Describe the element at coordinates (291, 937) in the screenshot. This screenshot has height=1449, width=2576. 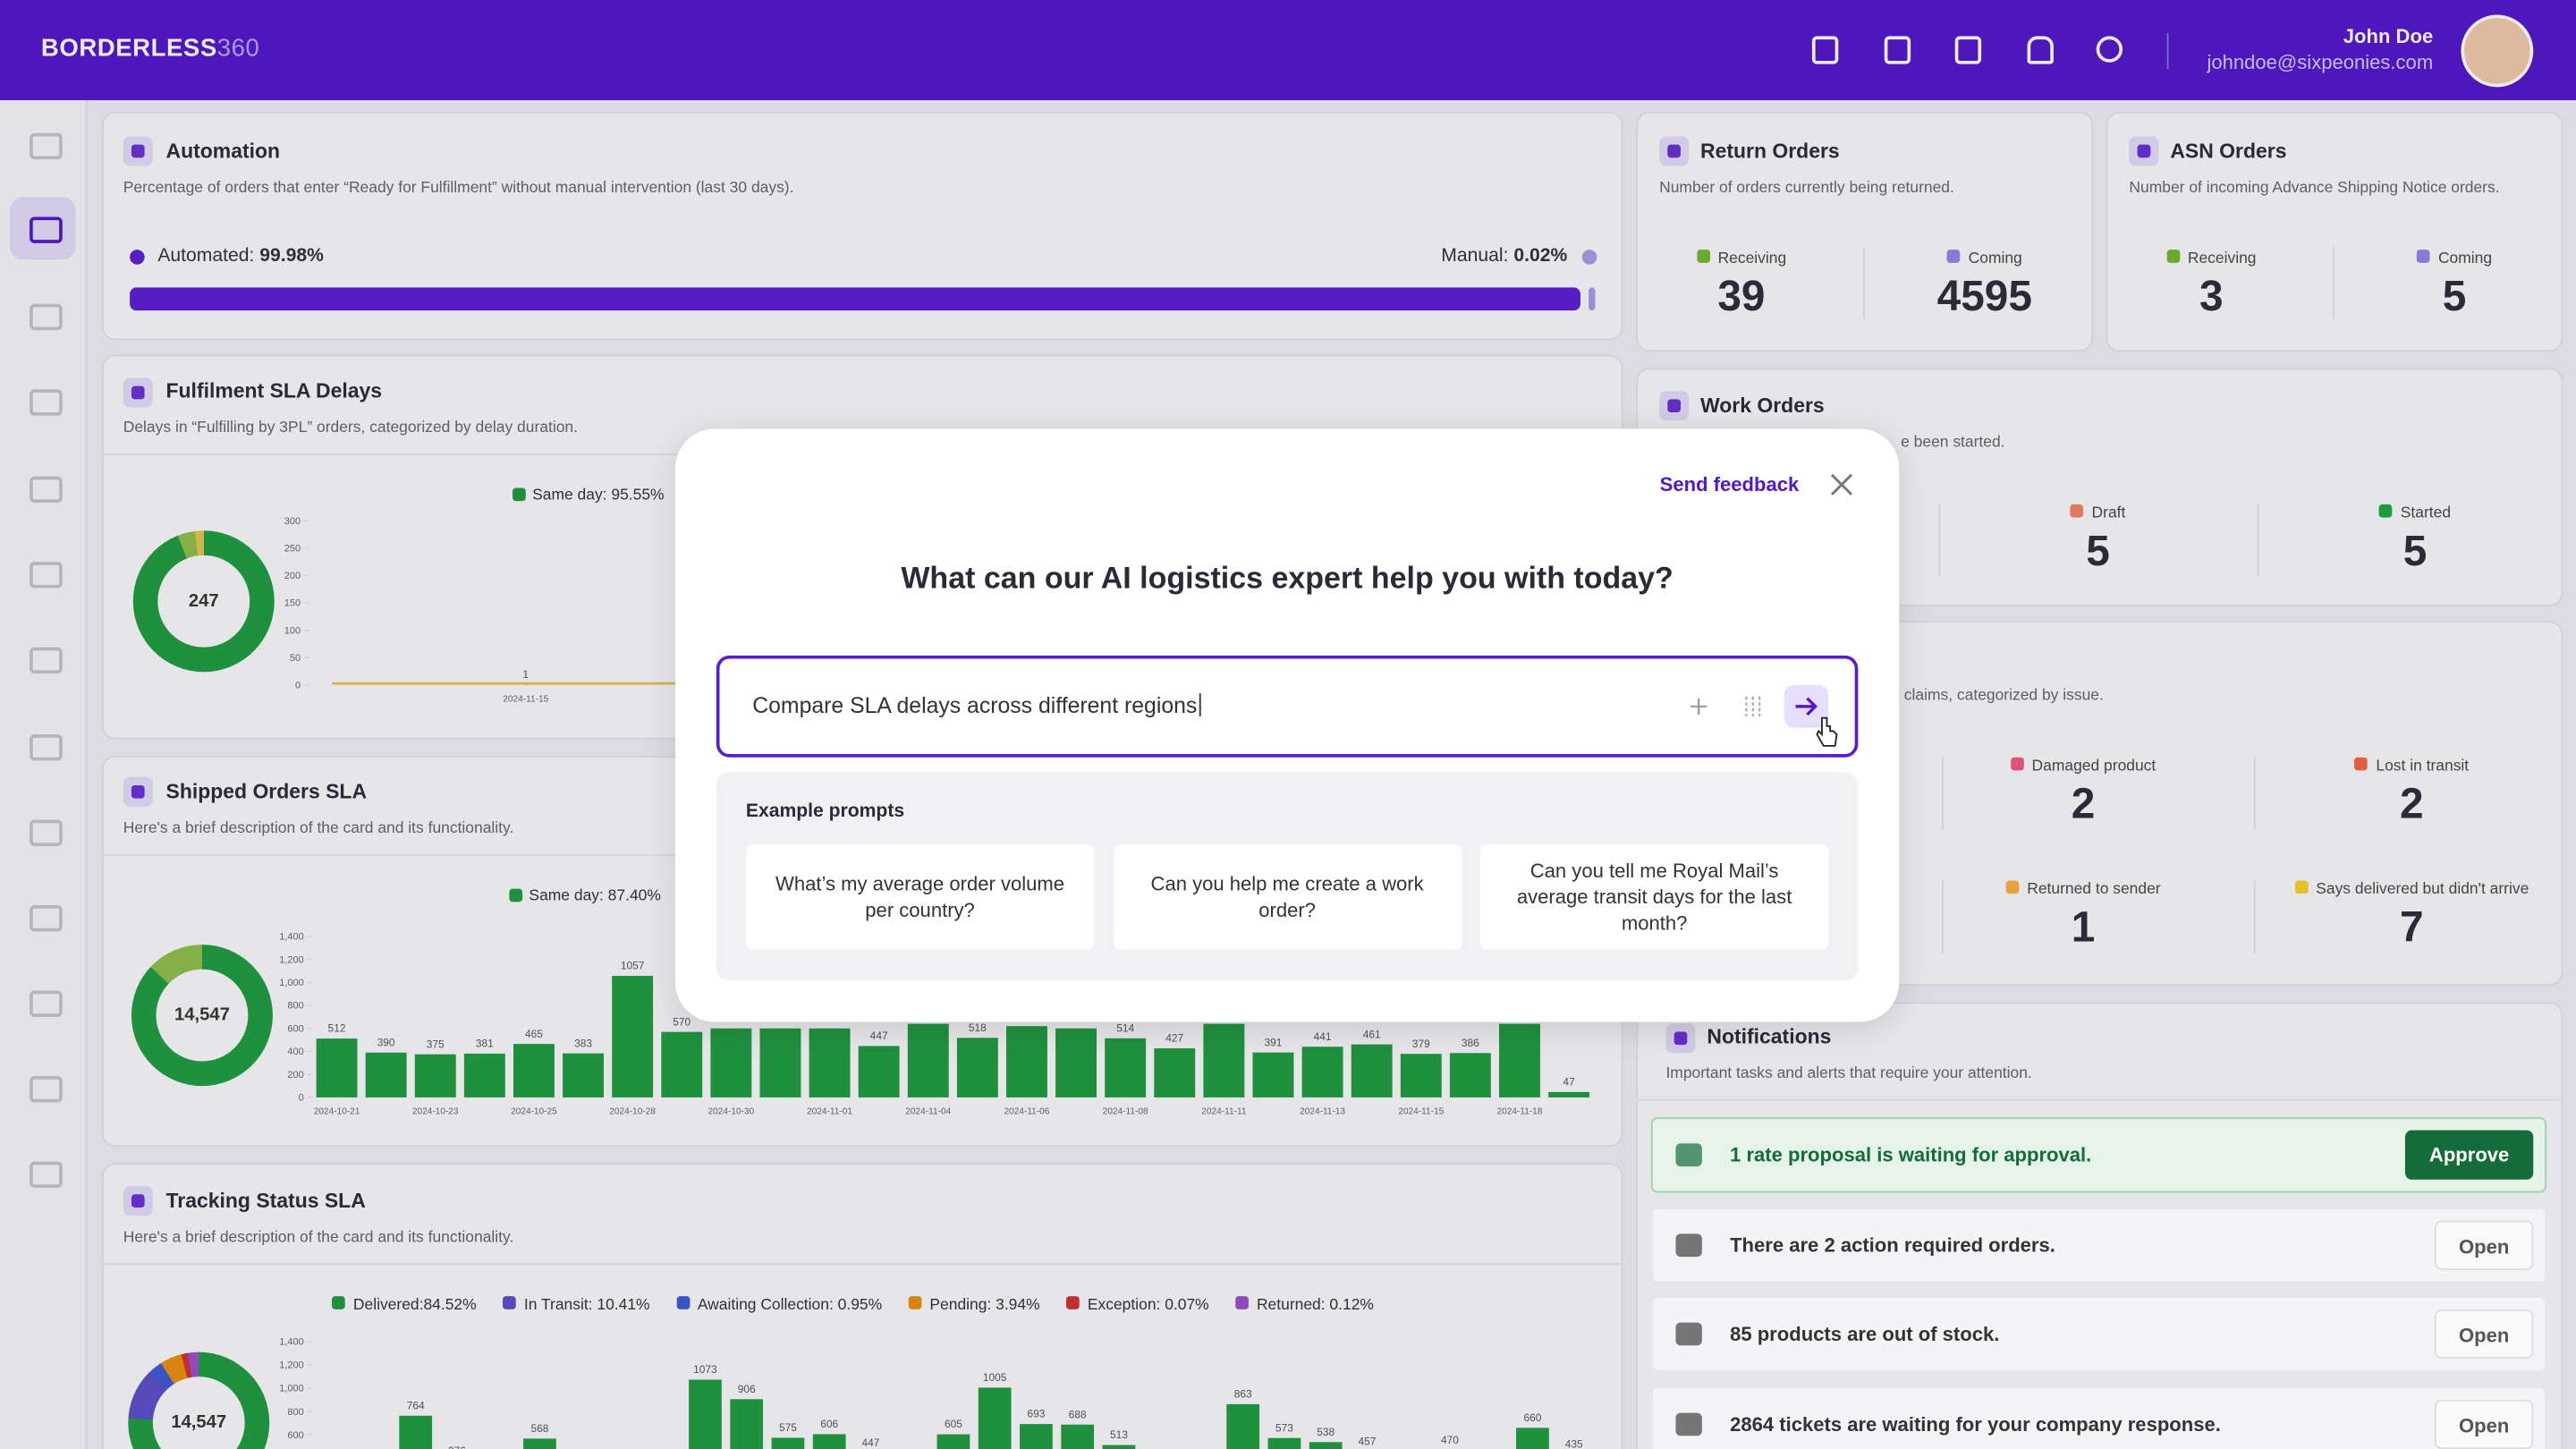
I see `y-tick-label: 1,400` at that location.